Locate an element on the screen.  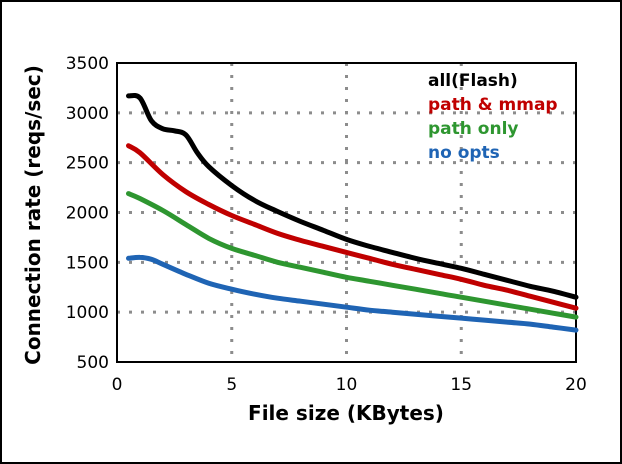
series-line-no-opts is located at coordinates (352, 293).